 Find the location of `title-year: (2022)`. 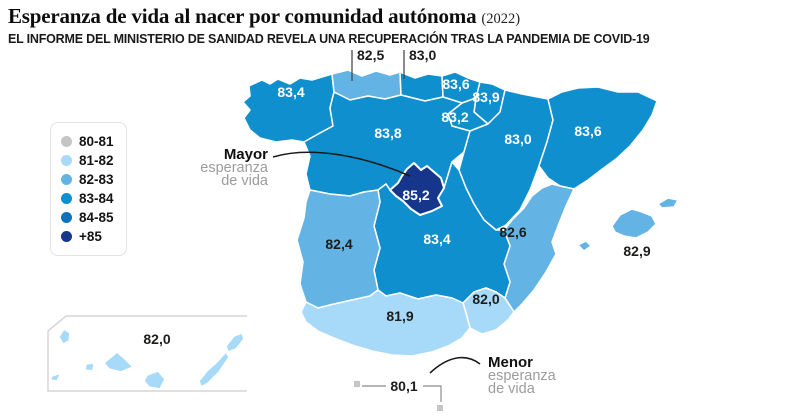

title-year: (2022) is located at coordinates (501, 19).